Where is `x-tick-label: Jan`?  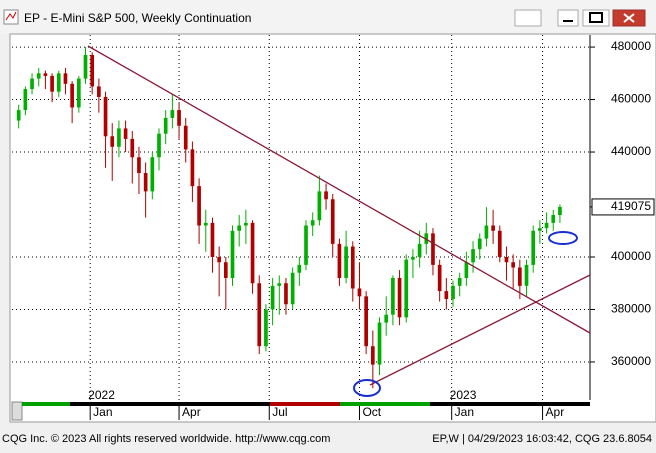 x-tick-label: Jan is located at coordinates (464, 412).